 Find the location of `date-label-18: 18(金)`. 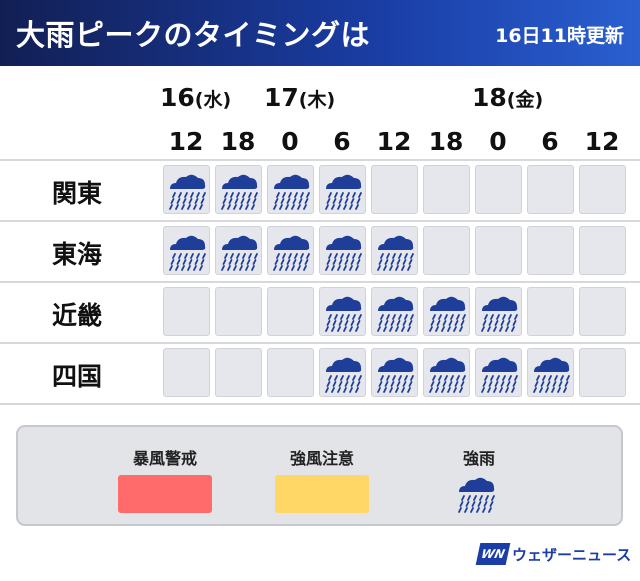

date-label-18: 18(金) is located at coordinates (508, 97).